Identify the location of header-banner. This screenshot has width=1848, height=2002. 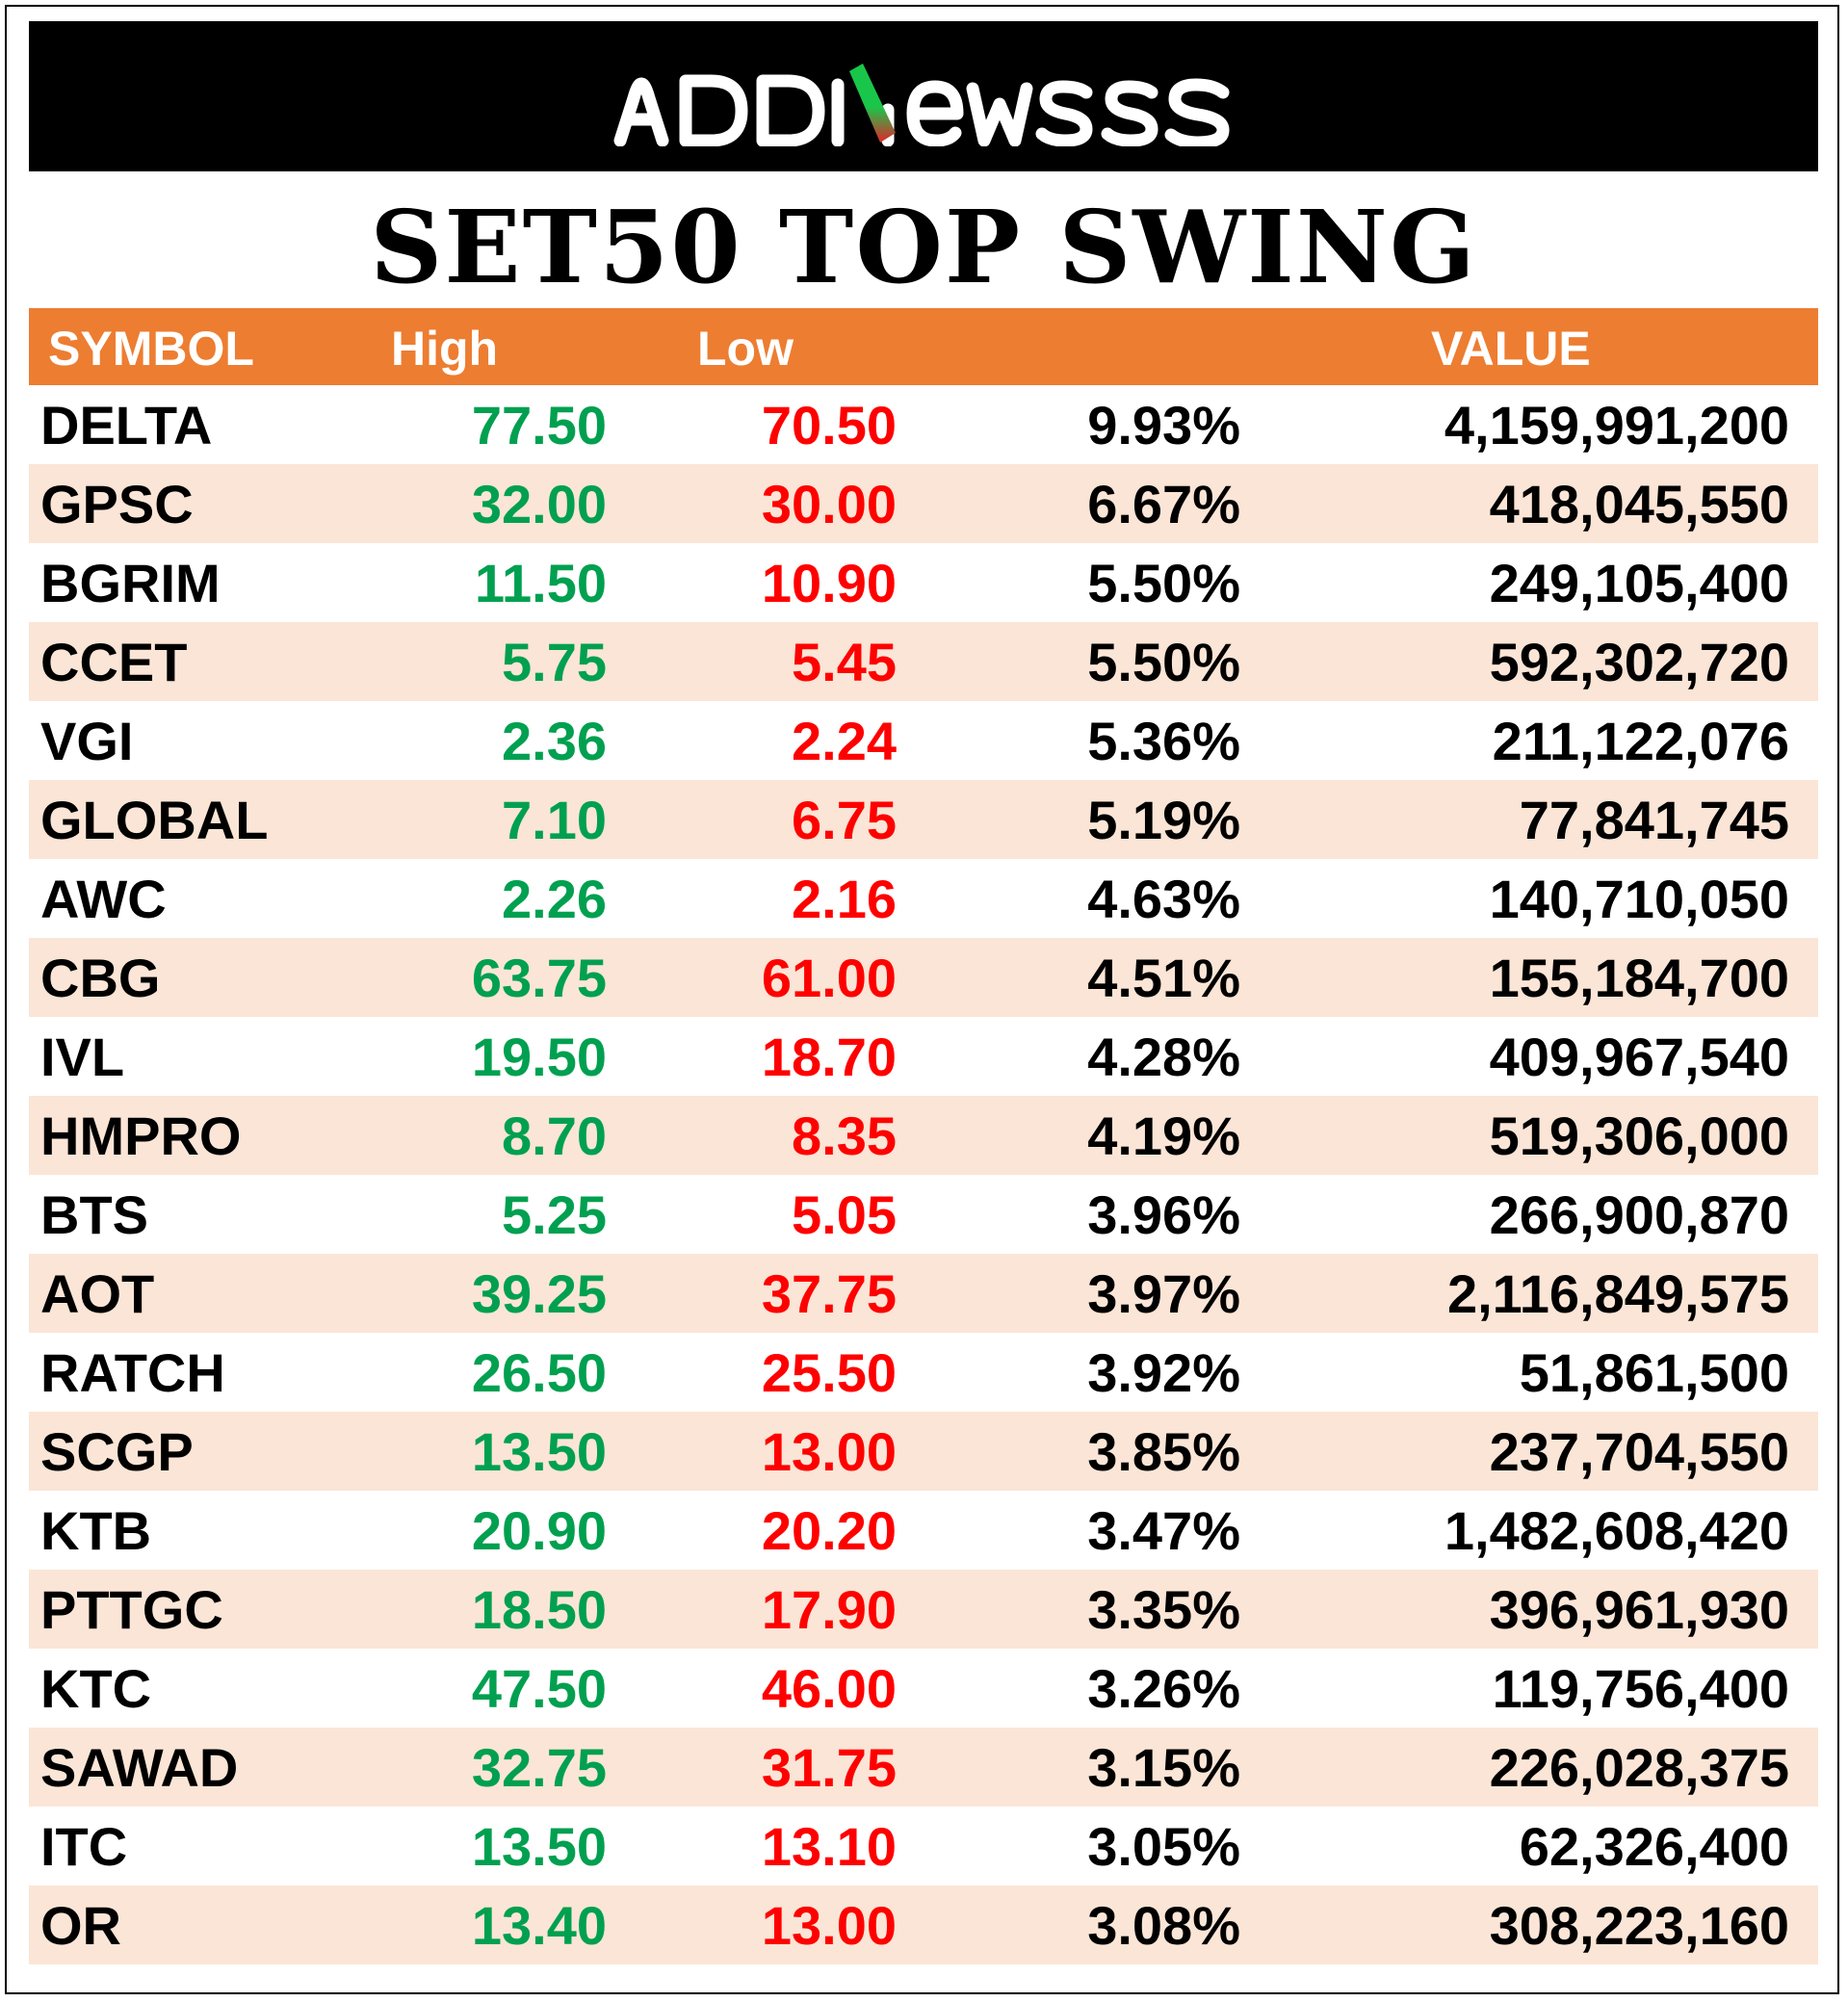
(923, 96).